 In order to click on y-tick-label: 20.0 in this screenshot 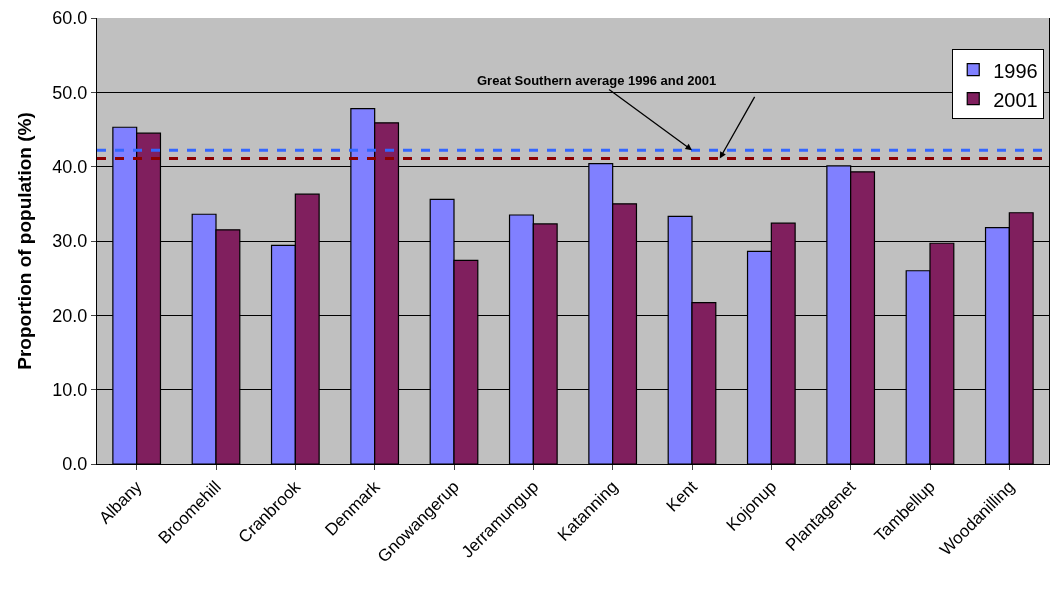, I will do `click(70, 315)`.